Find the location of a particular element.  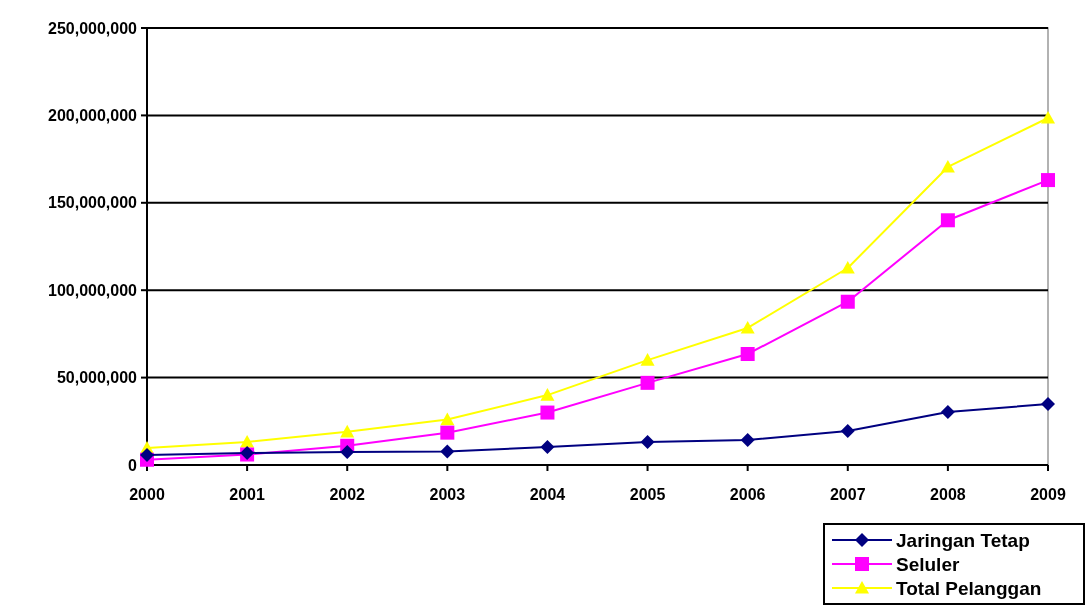

y-tick-label: 200,000,000 is located at coordinates (93, 115).